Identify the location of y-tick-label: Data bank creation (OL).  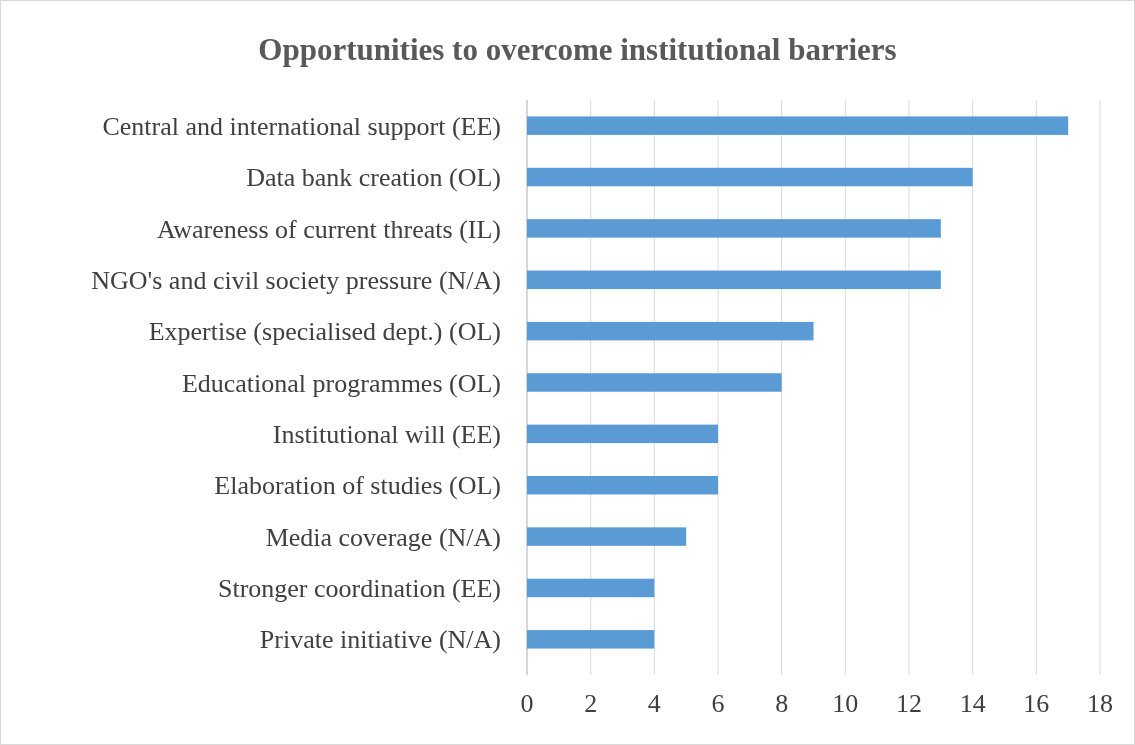
(373, 178).